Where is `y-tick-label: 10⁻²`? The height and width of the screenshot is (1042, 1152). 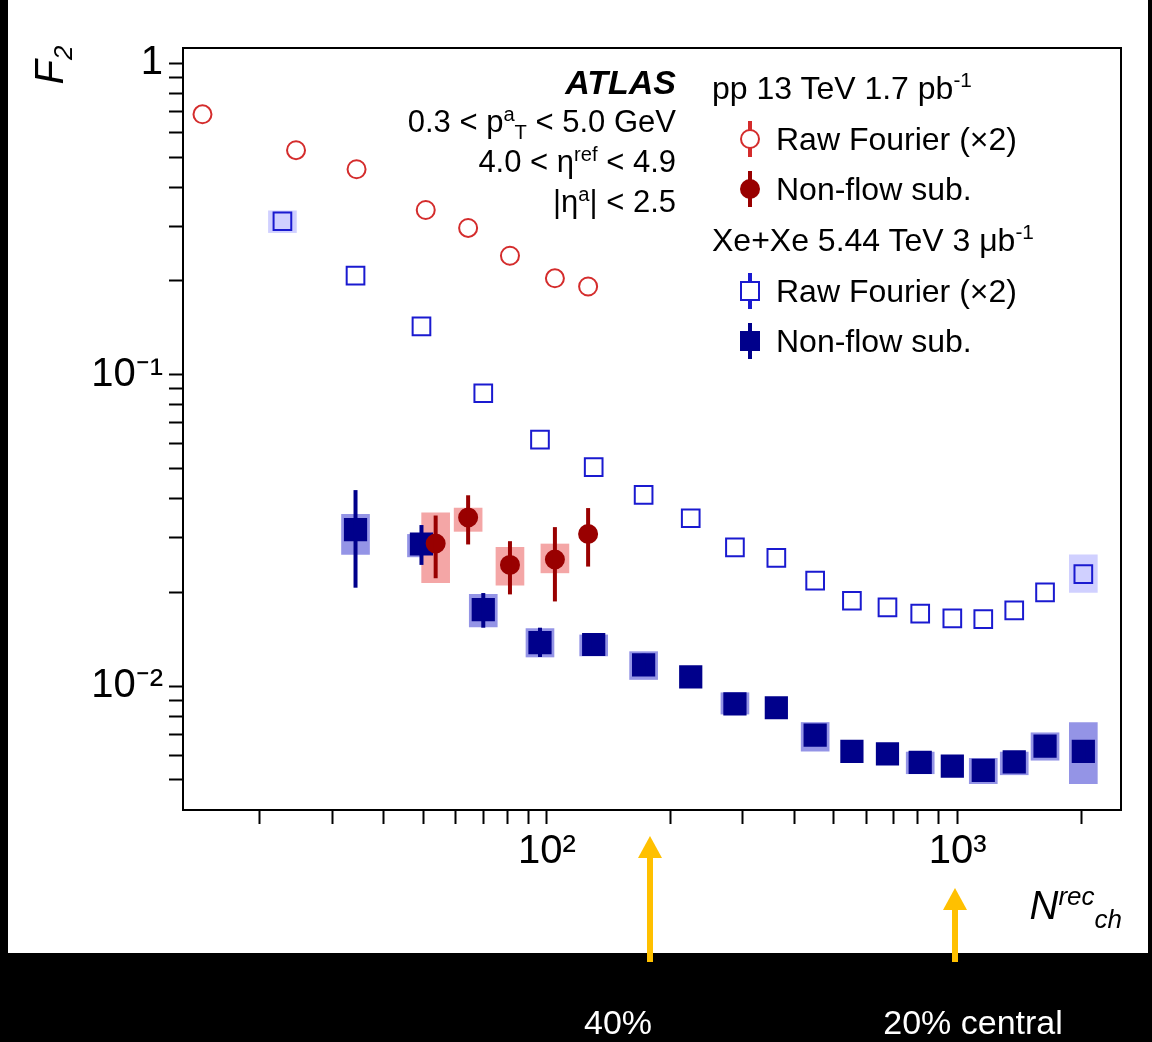 y-tick-label: 10⁻² is located at coordinates (127, 683).